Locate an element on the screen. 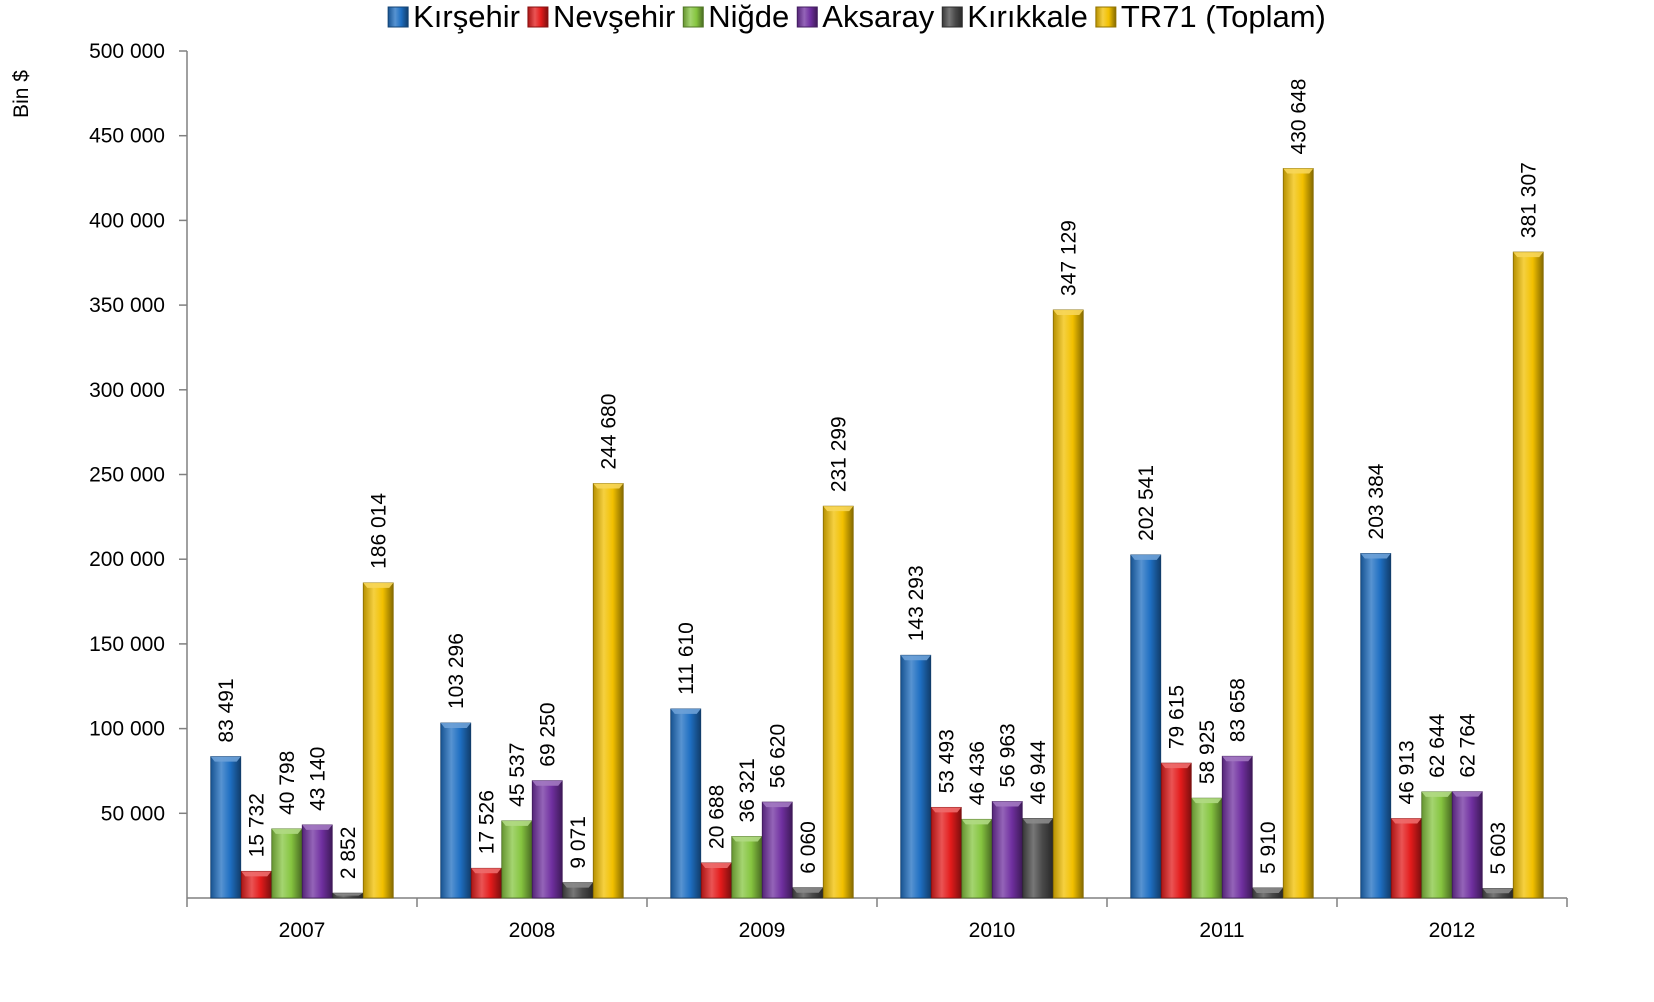 This screenshot has height=1002, width=1654. y-tick-label: 350 000 is located at coordinates (127, 305).